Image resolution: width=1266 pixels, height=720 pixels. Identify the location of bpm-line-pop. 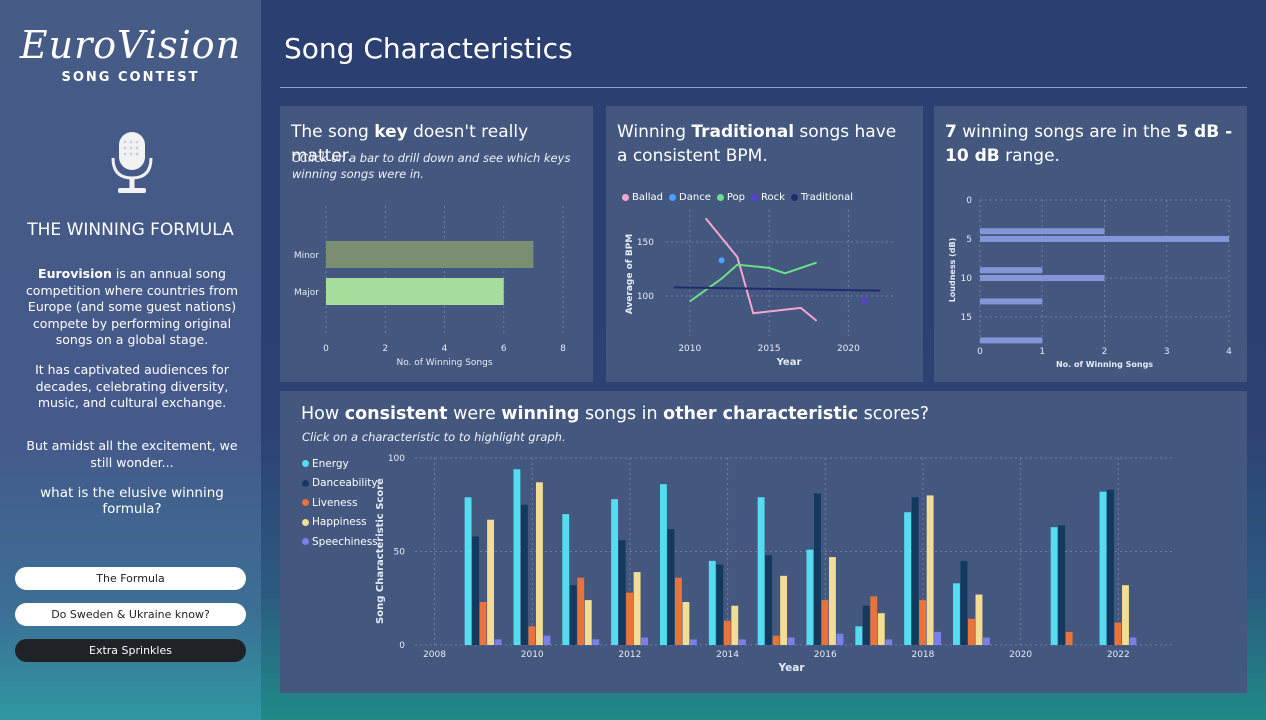
(753, 282).